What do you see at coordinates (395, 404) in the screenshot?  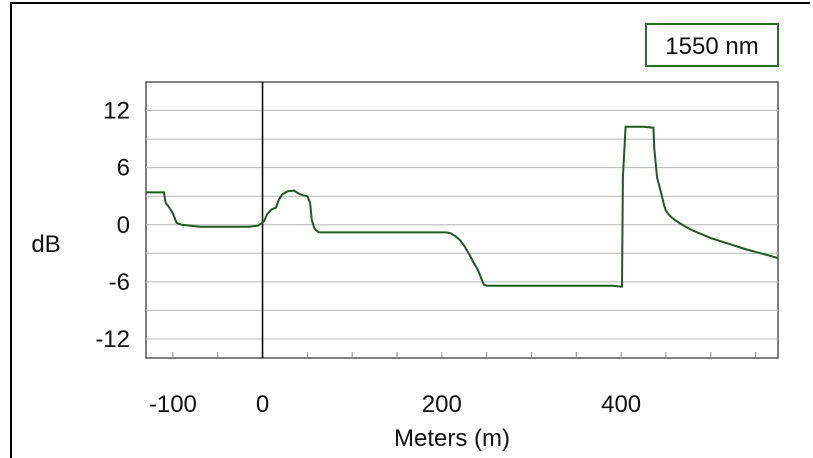 I see `x-tick-labels: -100 0 200 400` at bounding box center [395, 404].